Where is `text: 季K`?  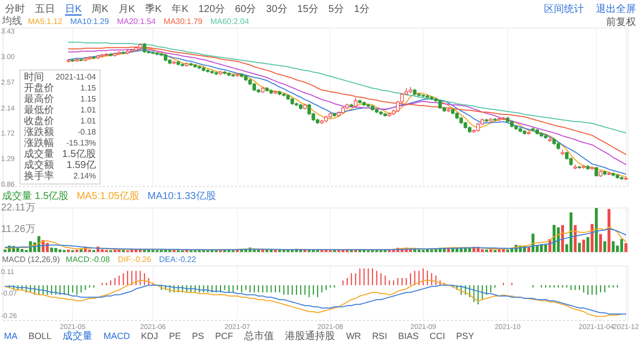
text: 季K is located at coordinates (153, 9).